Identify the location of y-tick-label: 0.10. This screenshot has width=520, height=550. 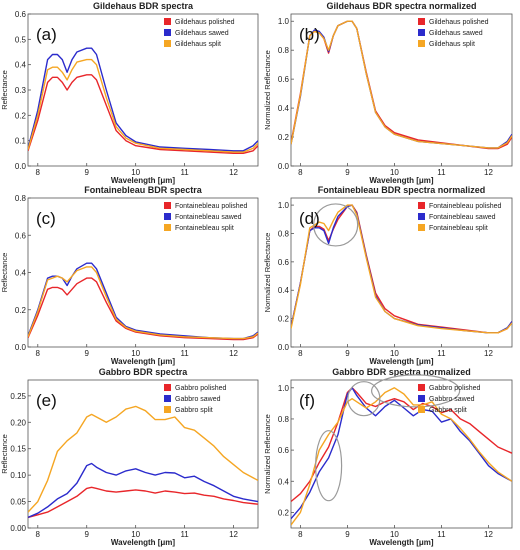
(18, 475).